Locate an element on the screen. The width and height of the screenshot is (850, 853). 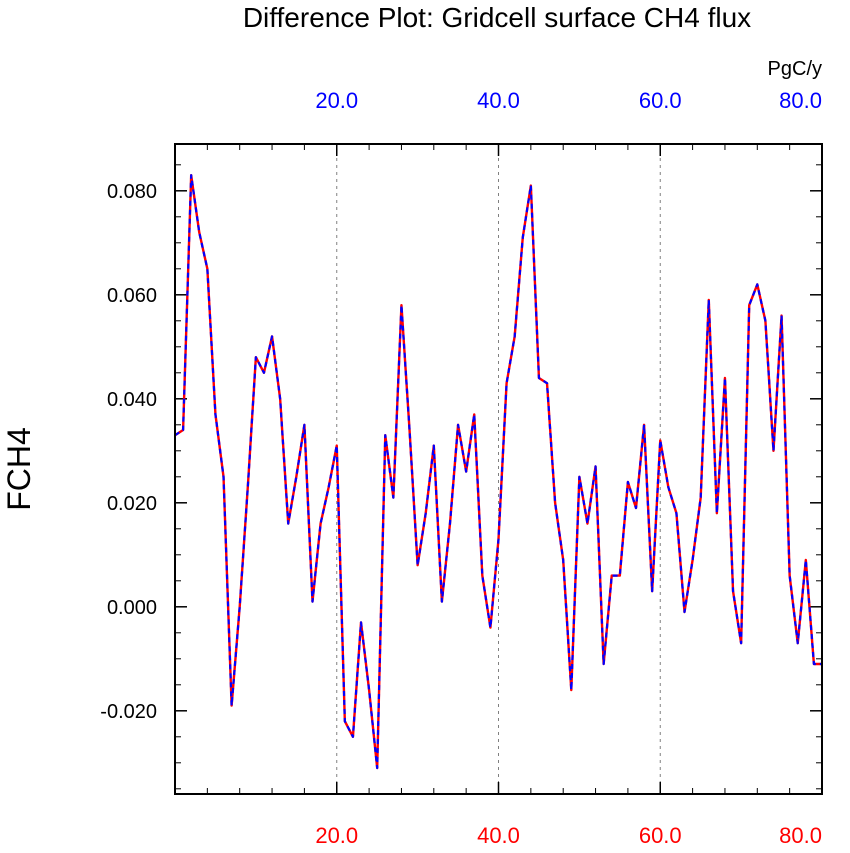
x-bottom-tick-label: 40.0 is located at coordinates (498, 835).